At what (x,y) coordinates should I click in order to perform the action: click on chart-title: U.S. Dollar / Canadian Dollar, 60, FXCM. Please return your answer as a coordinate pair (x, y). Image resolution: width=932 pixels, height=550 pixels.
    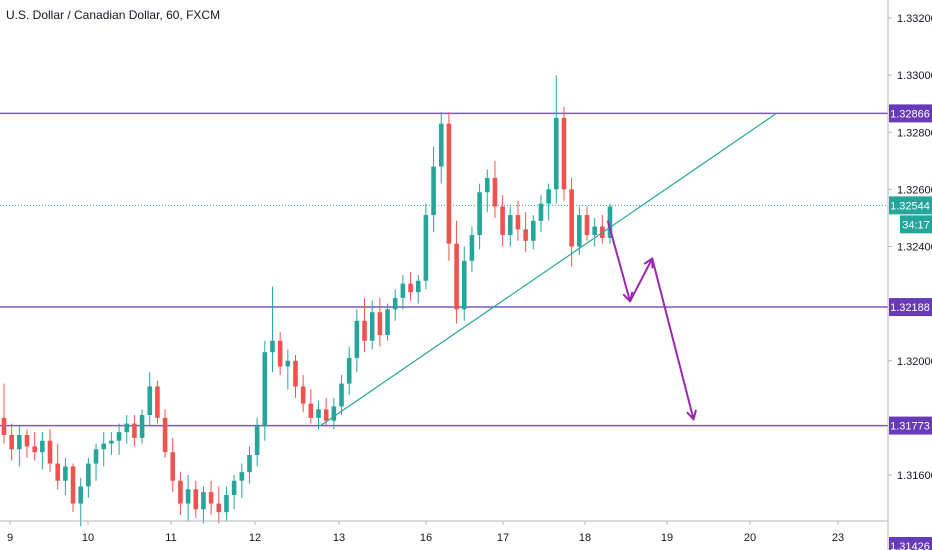
    Looking at the image, I should click on (113, 15).